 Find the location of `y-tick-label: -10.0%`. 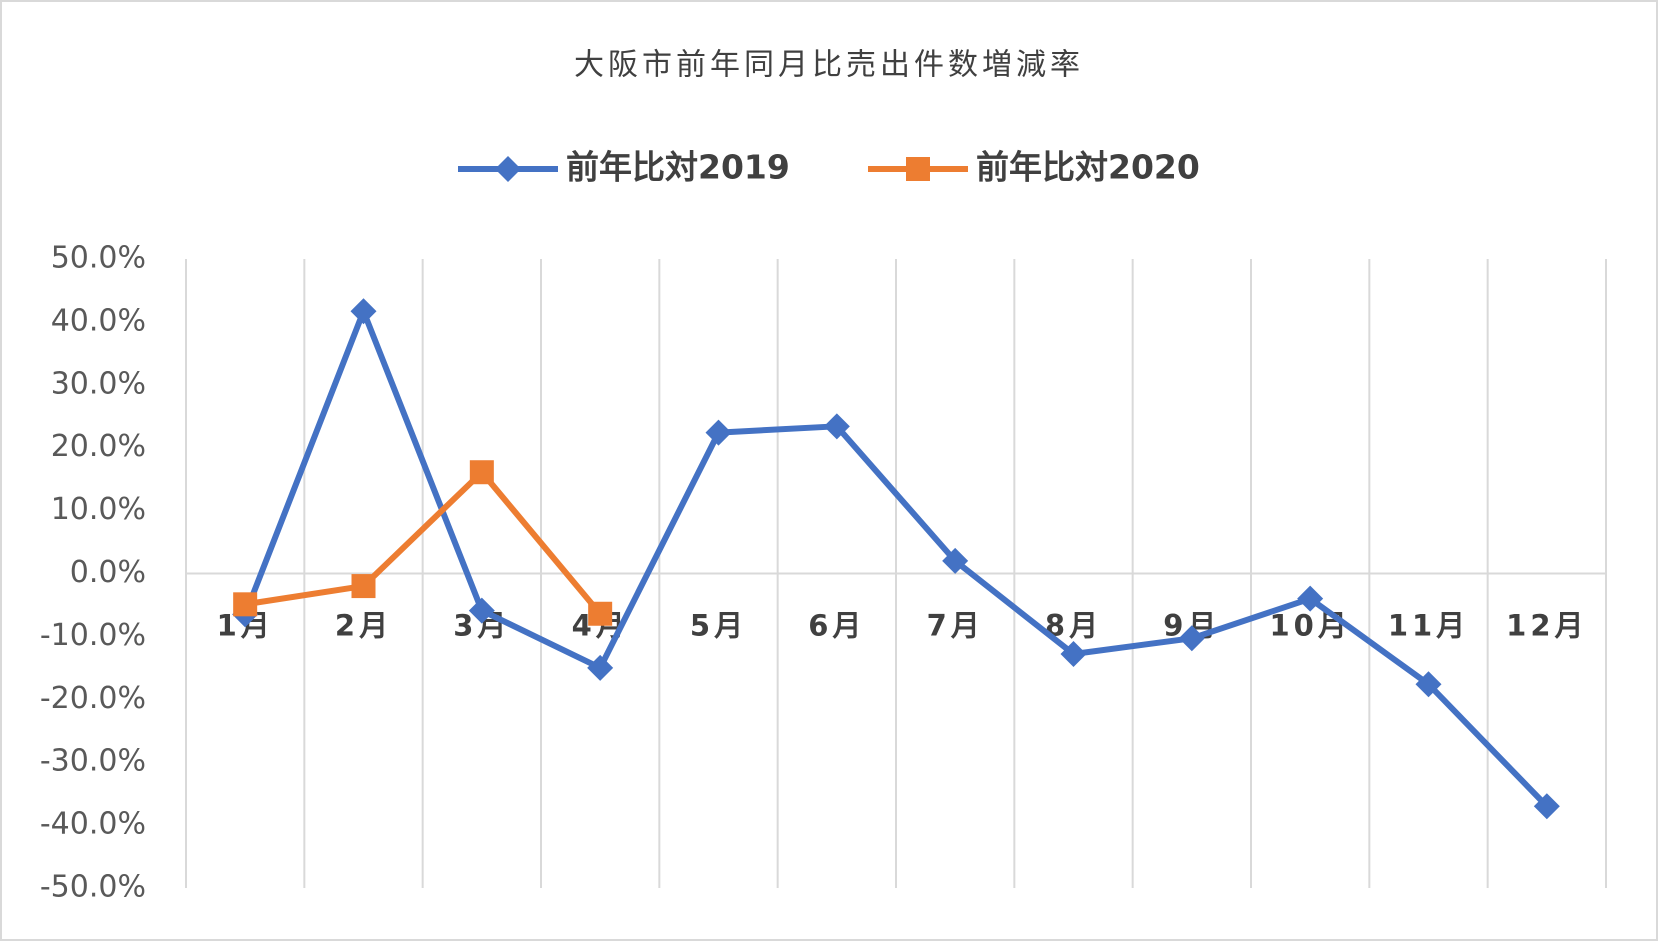

y-tick-label: -10.0% is located at coordinates (93, 635).